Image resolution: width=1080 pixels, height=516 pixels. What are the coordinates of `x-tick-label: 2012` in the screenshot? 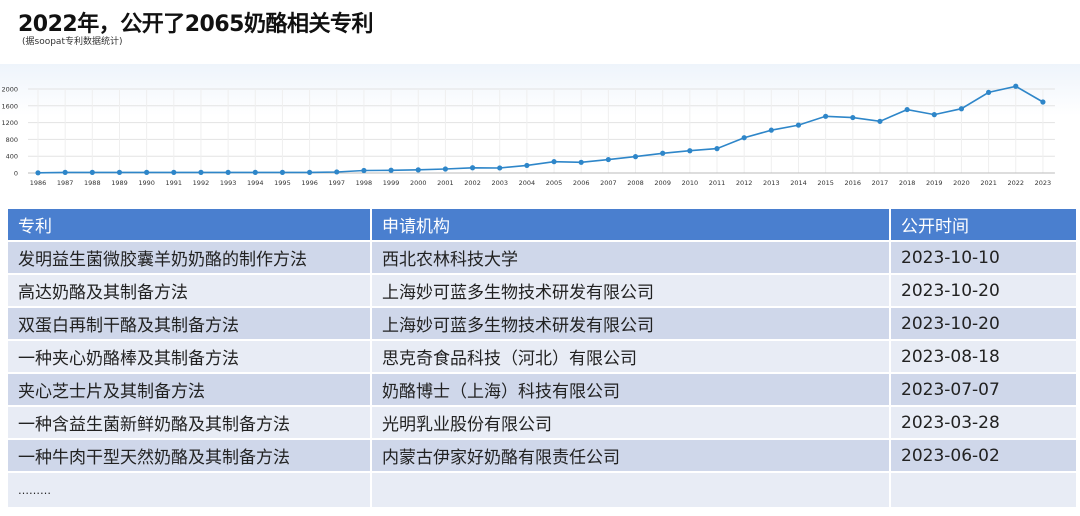 It's located at (744, 183).